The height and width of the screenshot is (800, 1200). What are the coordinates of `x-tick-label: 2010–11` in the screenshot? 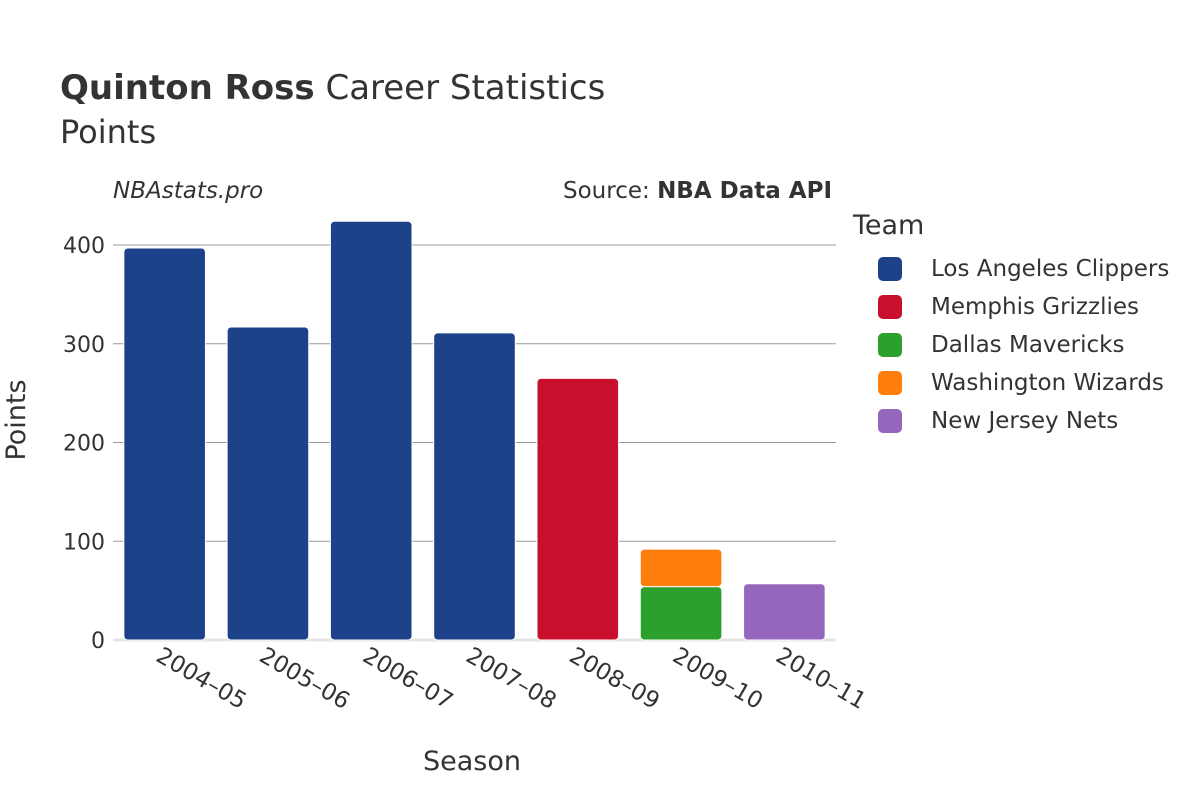 It's located at (820, 679).